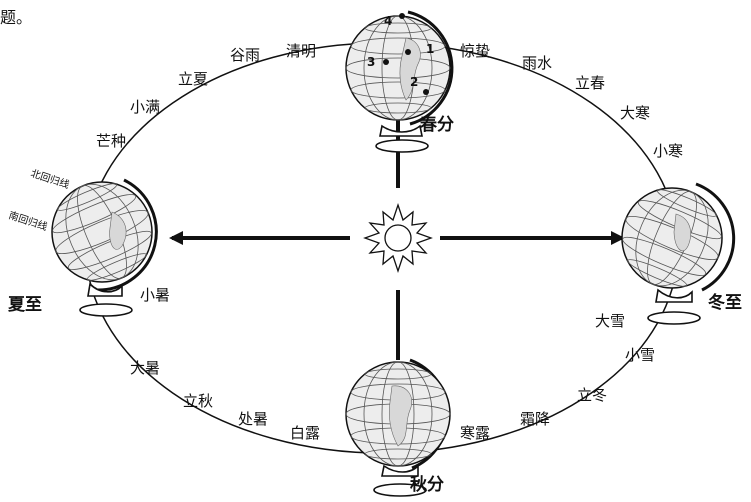 This screenshot has height=502, width=751. Describe the element at coordinates (610, 321) in the screenshot. I see `term-daxue: 大雪` at that location.